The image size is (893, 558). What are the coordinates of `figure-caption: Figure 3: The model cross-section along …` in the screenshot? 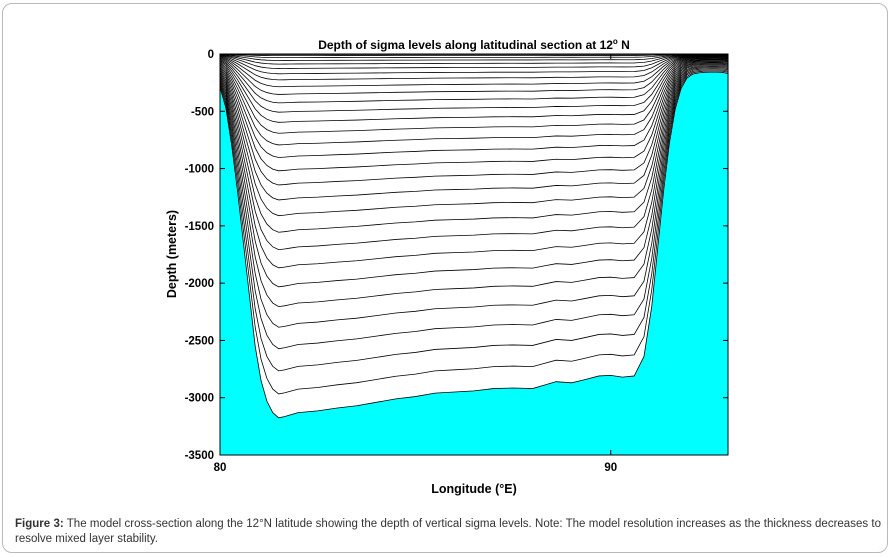 It's located at (448, 532).